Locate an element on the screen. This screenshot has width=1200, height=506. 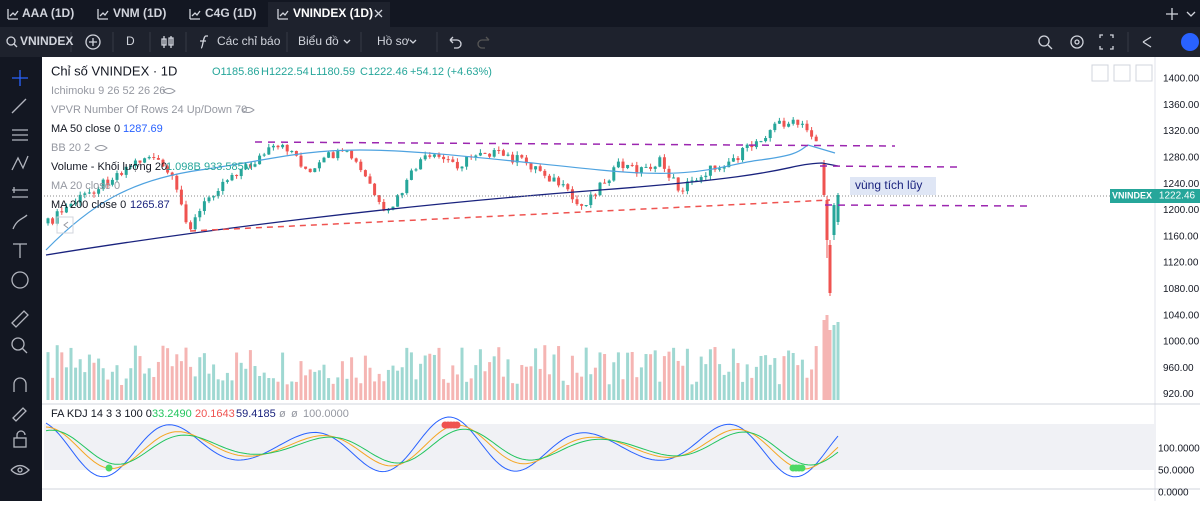
chart-menu: Biểu đồ is located at coordinates (318, 41).